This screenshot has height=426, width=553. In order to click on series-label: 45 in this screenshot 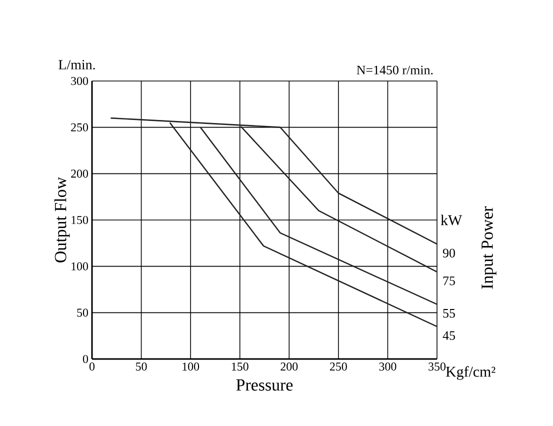, I will do `click(448, 335)`.